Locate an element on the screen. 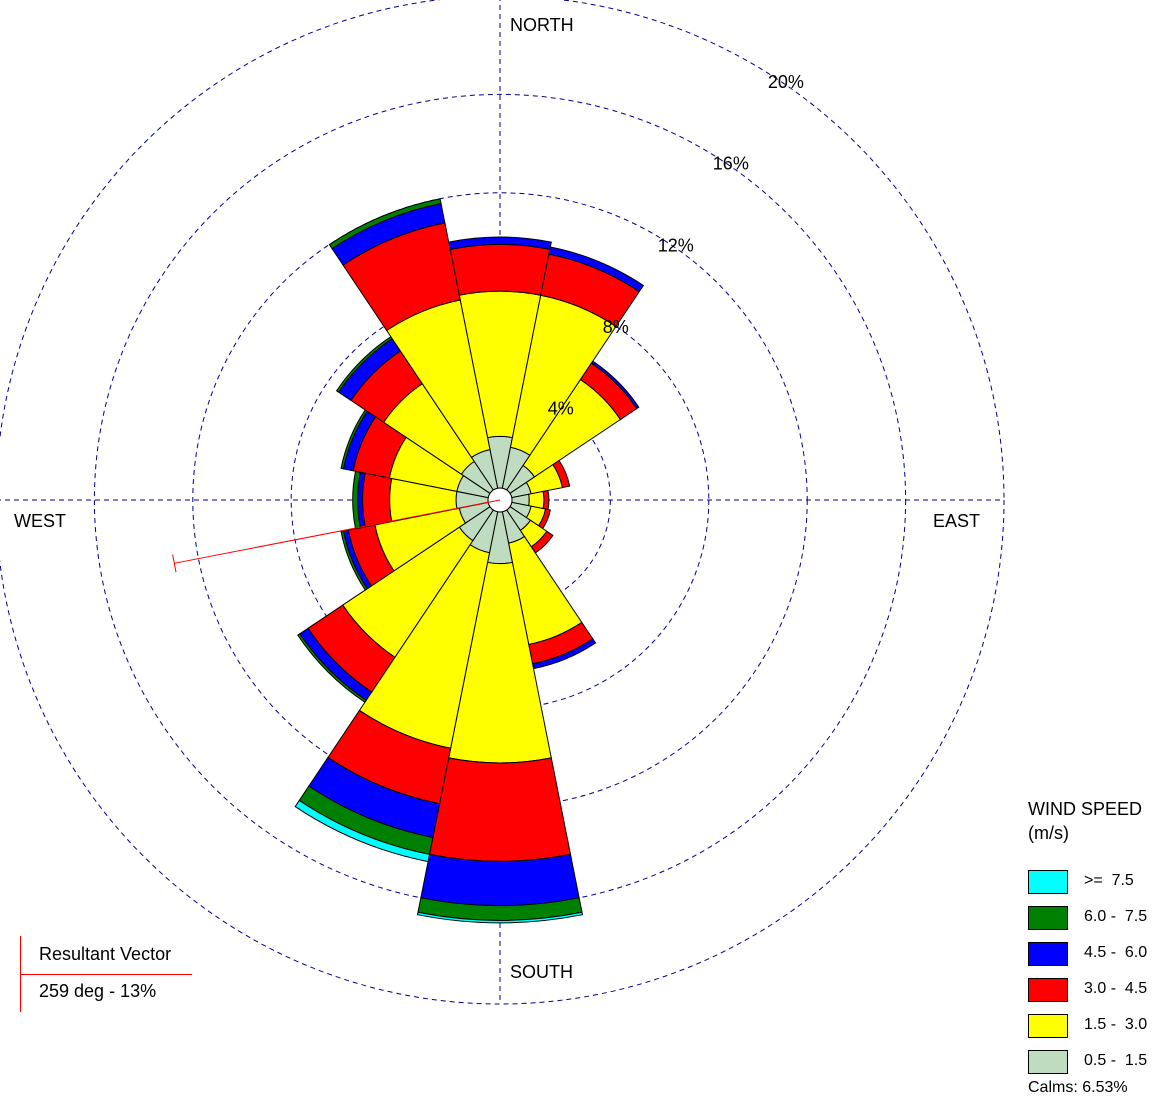 Image resolution: width=1167 pixels, height=1099 pixels. compass-north-label: NORTH is located at coordinates (542, 25).